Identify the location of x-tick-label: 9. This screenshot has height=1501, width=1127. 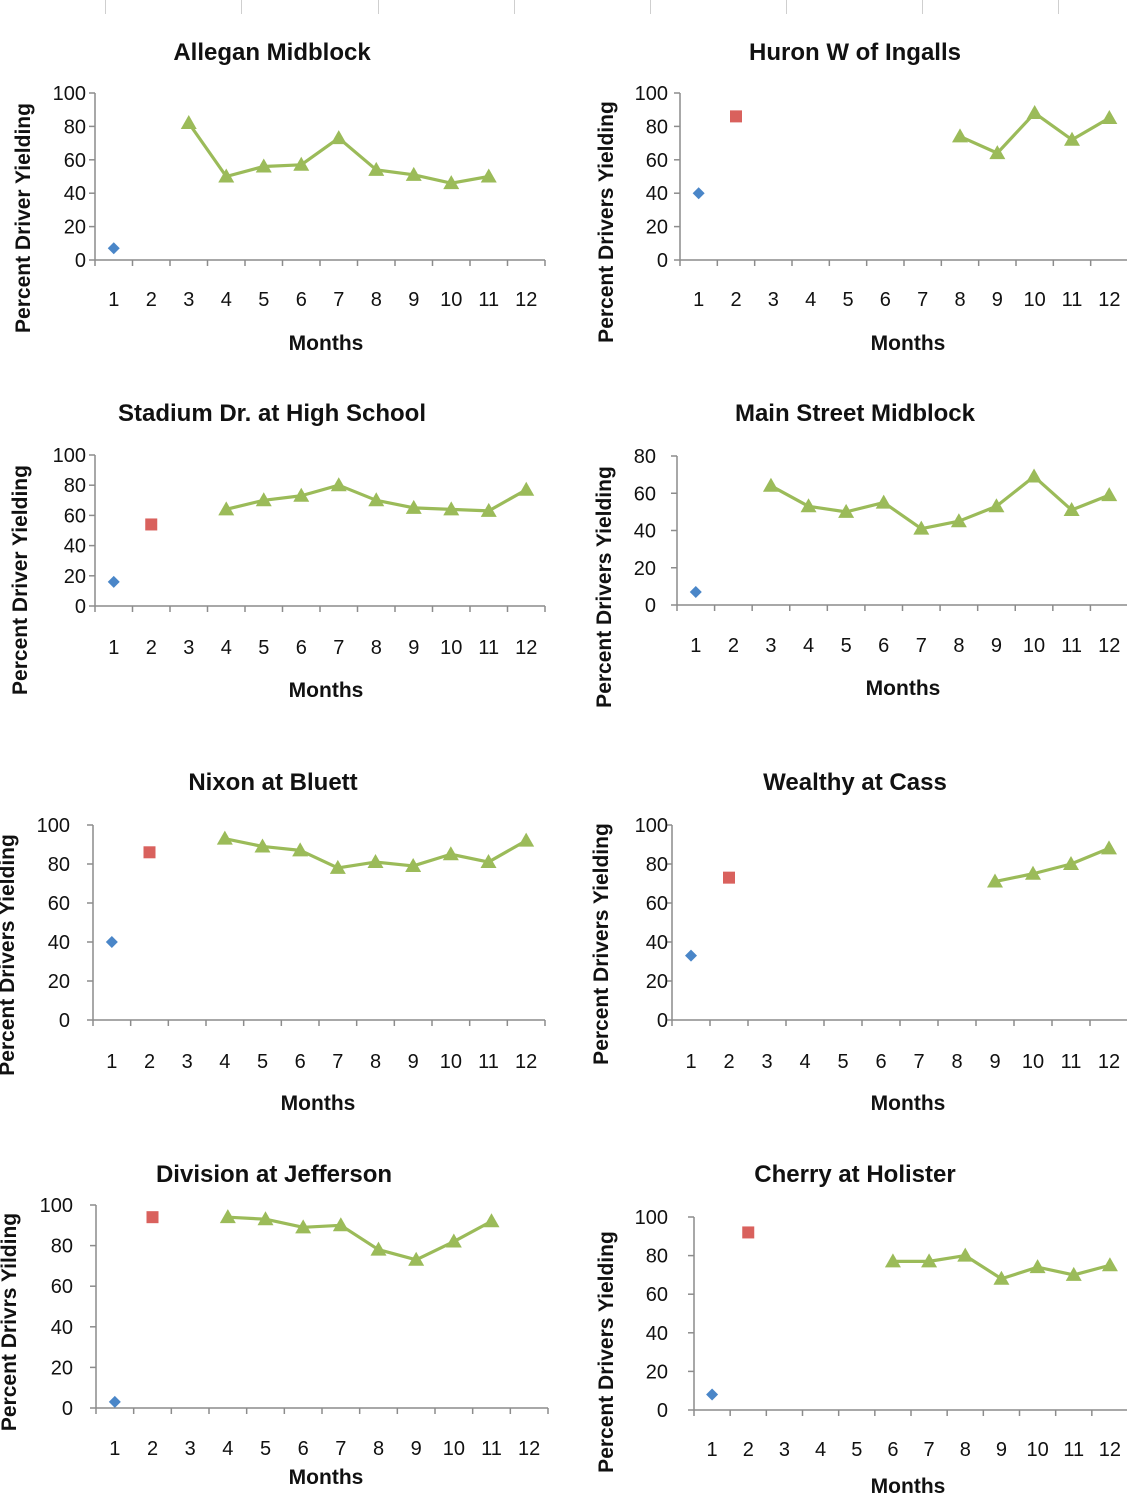
(996, 646).